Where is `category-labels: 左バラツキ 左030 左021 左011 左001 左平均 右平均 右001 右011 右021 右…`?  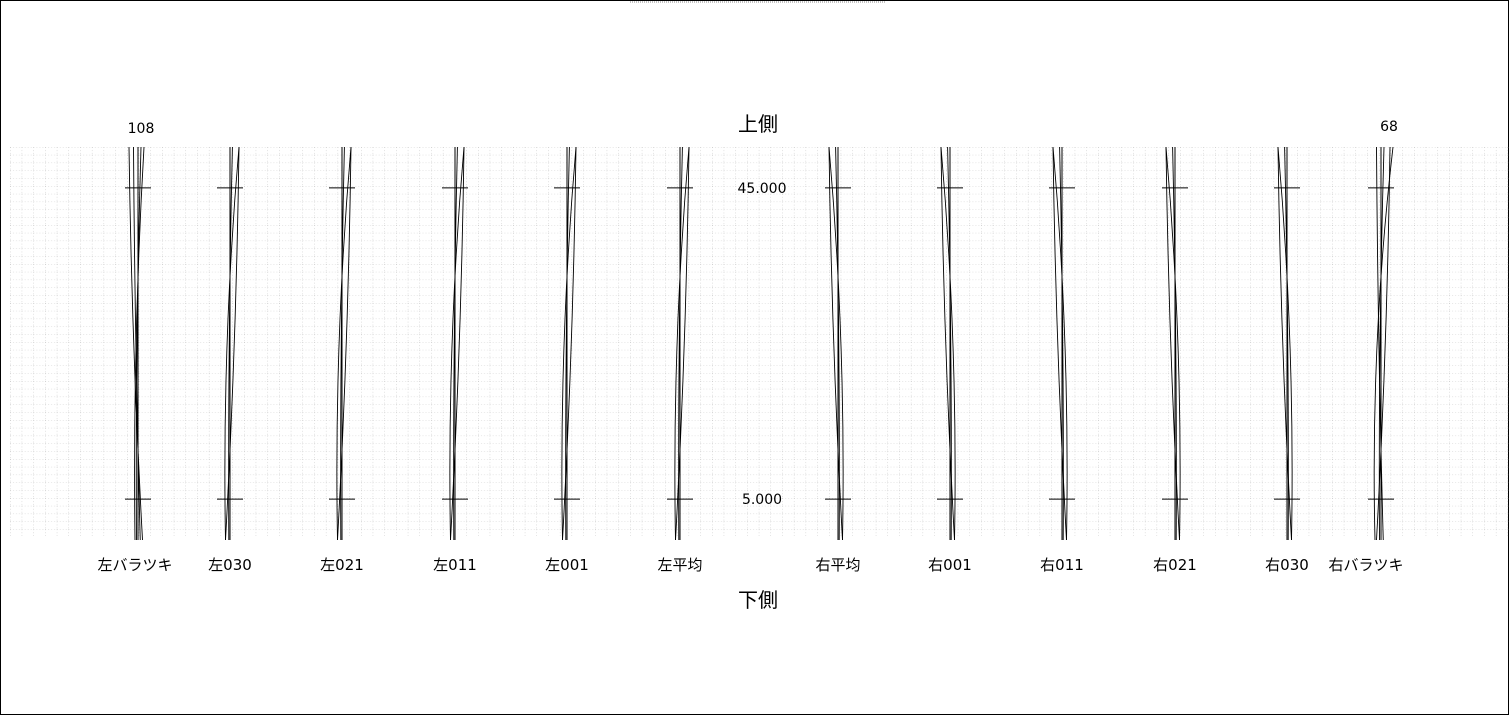 category-labels: 左バラツキ 左030 左021 左011 左001 左平均 右平均 右001 右011 右021 右… is located at coordinates (750, 565).